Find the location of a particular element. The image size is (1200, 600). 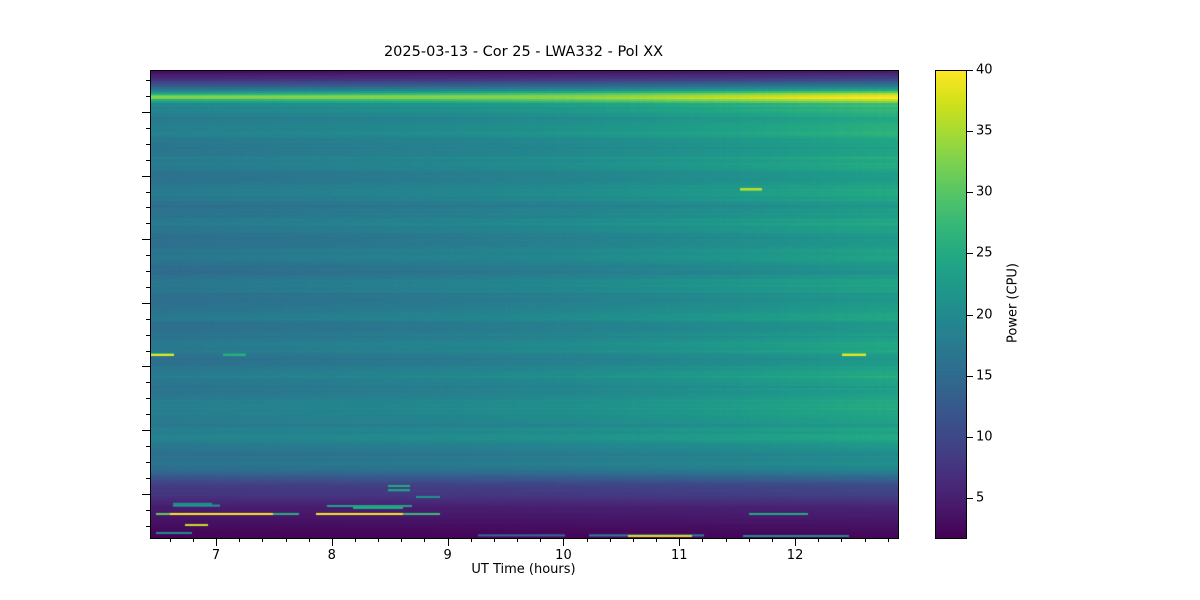

colorbar-tick-label: 20 is located at coordinates (984, 314).